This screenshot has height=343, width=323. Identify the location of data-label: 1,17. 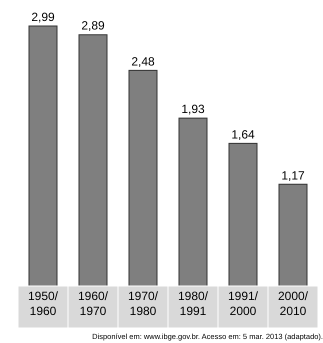
(293, 175).